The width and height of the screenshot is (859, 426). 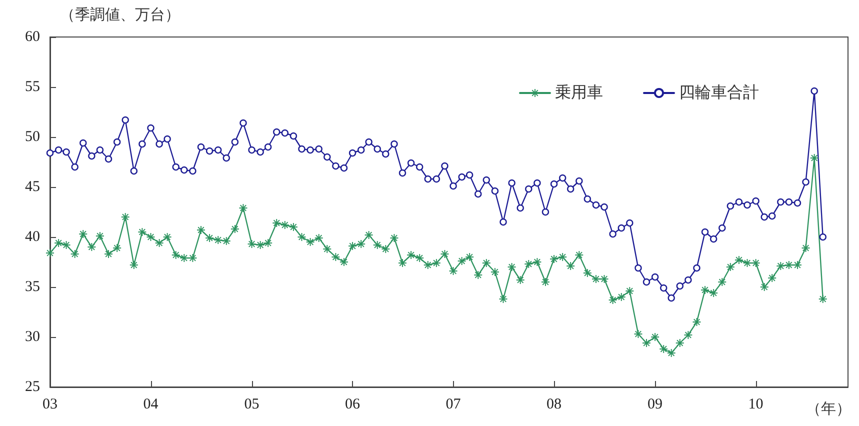 I want to click on x-tick-label: 04, so click(x=151, y=404).